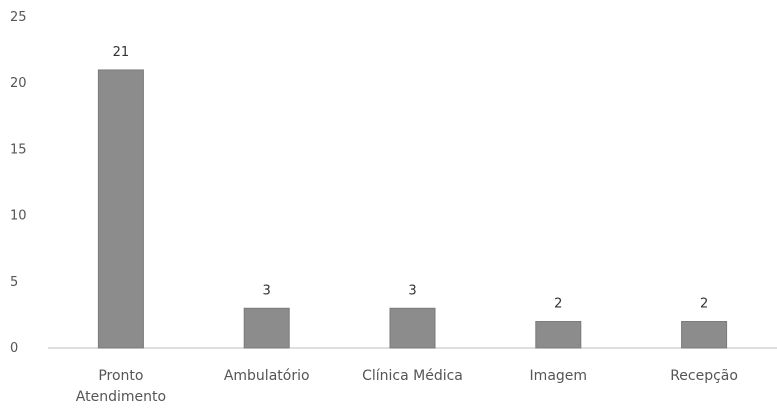 The height and width of the screenshot is (408, 777). Describe the element at coordinates (121, 52) in the screenshot. I see `data-label: 21` at that location.